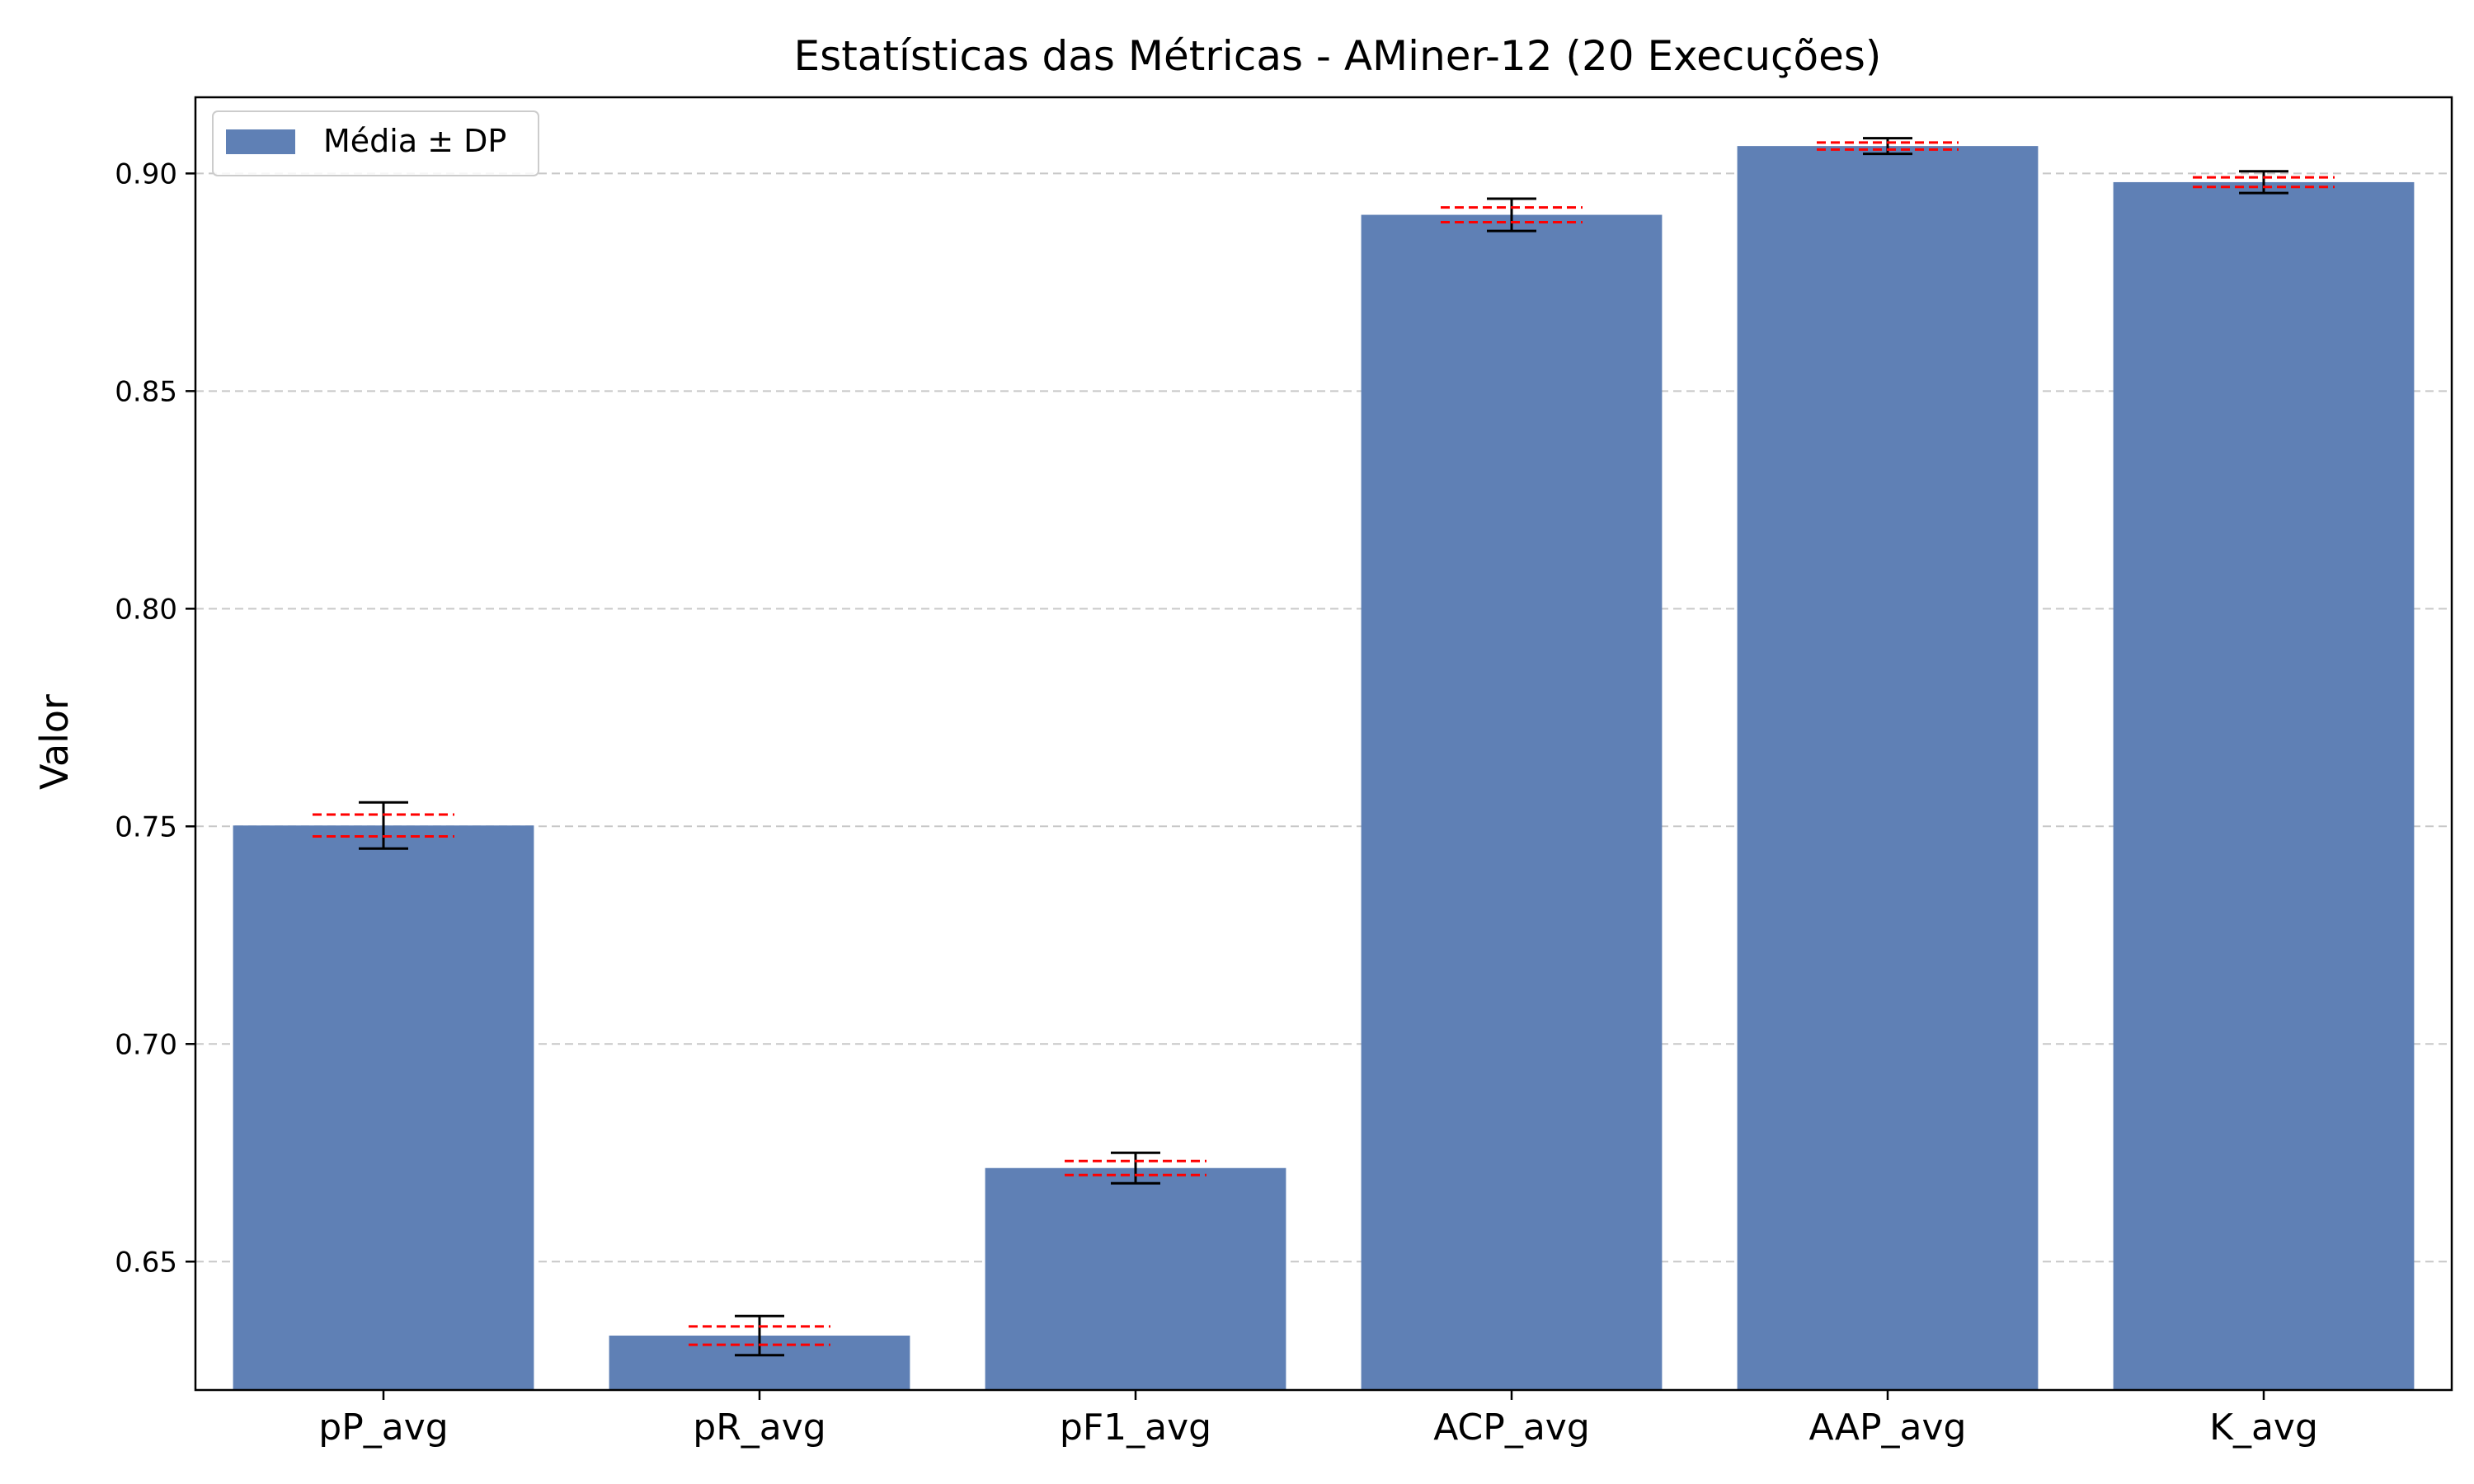  What do you see at coordinates (759, 1428) in the screenshot?
I see `x-tick-label: pR_avg` at bounding box center [759, 1428].